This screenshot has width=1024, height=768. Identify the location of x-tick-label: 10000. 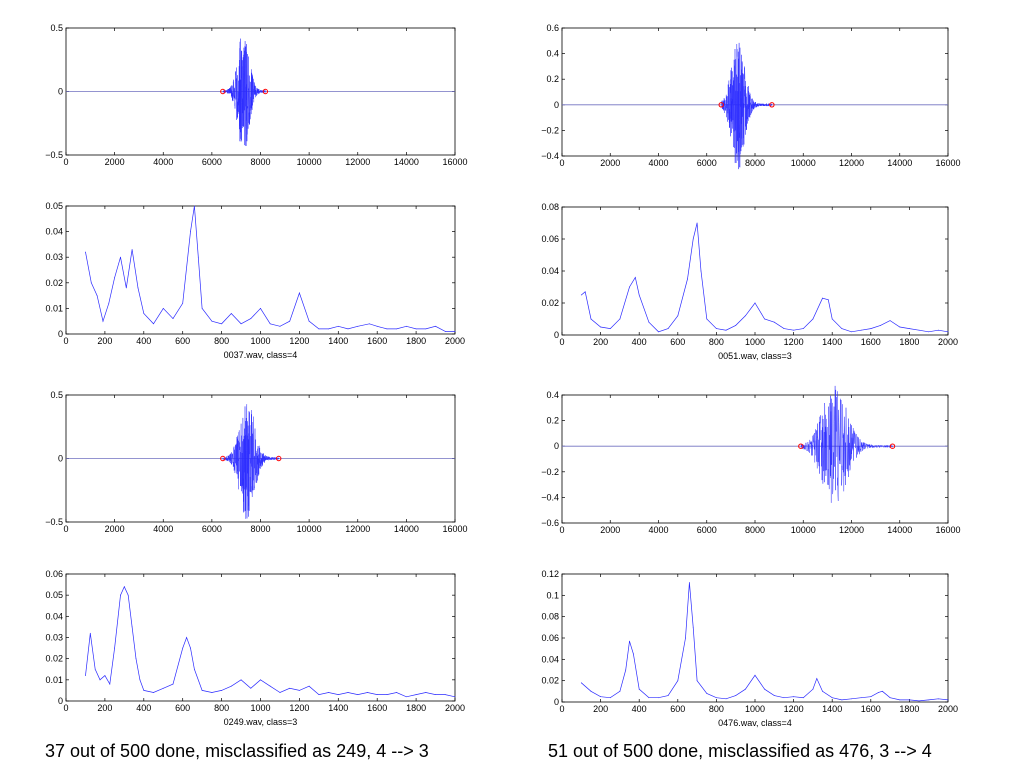
(309, 162).